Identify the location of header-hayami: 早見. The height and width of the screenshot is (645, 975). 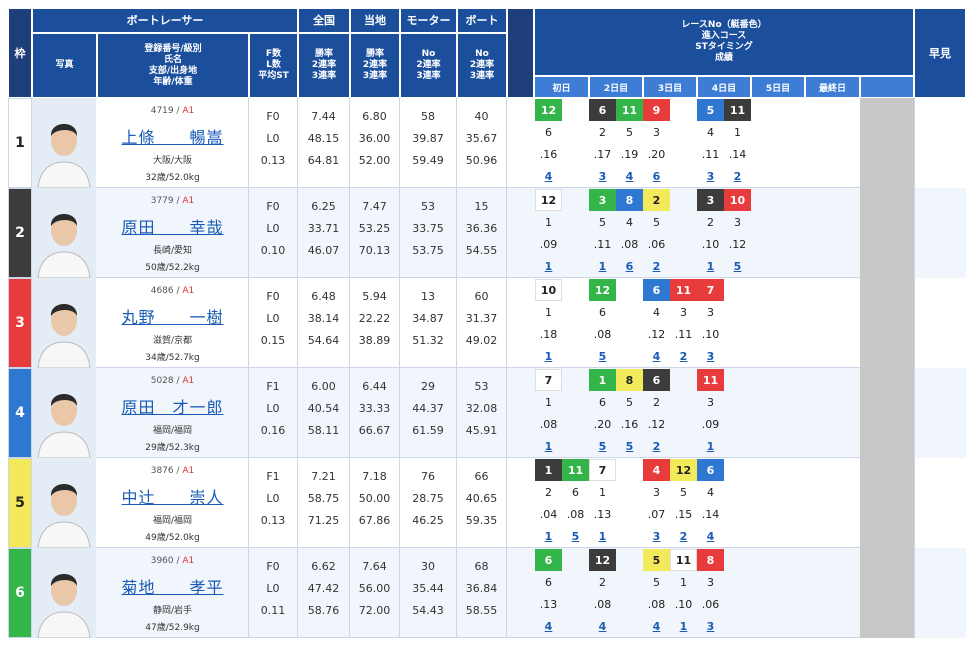
(940, 53).